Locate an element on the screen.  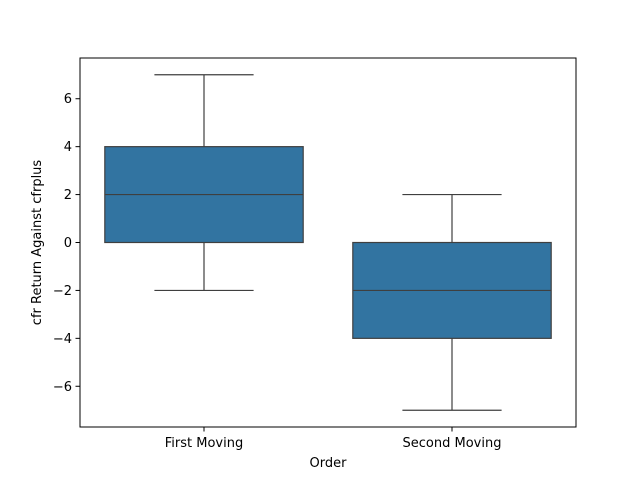
y-tick-label: 4 is located at coordinates (68, 147).